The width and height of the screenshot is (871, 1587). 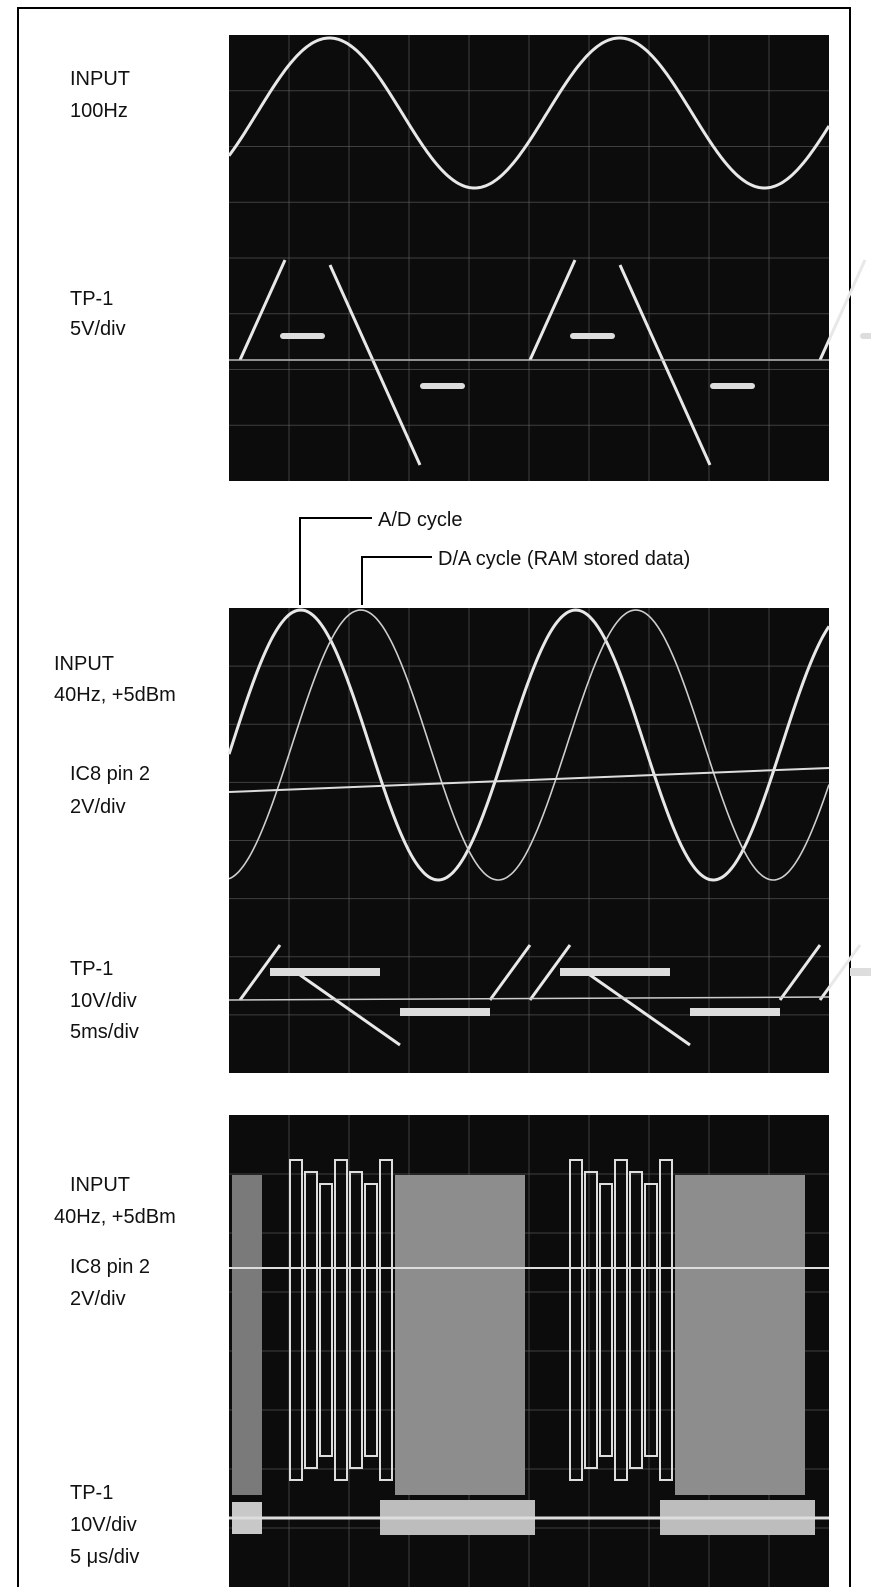 I want to click on label: 5V/div, so click(x=98, y=329).